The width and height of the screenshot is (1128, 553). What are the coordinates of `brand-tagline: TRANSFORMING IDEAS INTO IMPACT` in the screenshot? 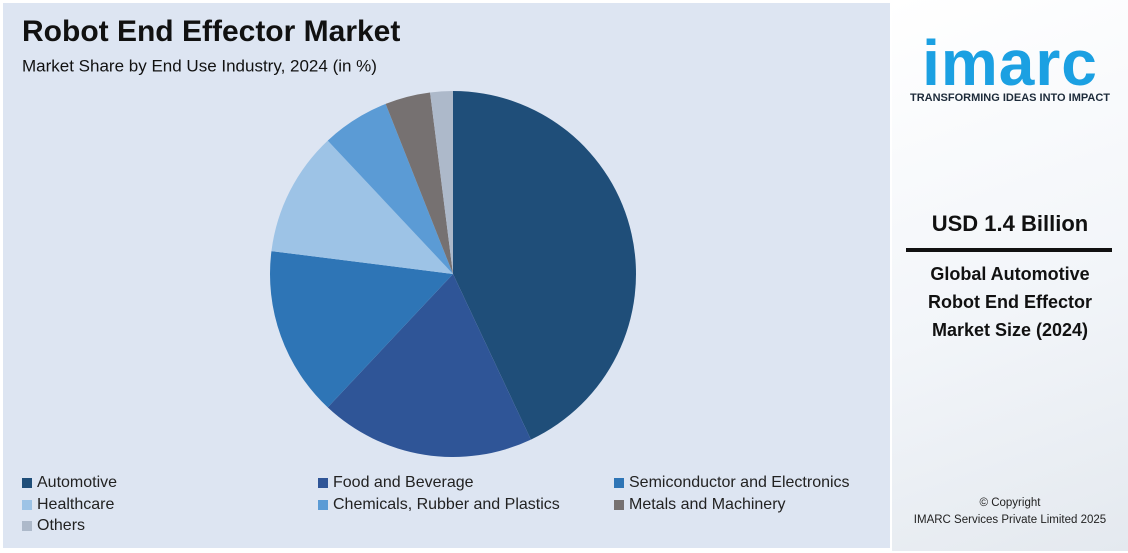 It's located at (1010, 98).